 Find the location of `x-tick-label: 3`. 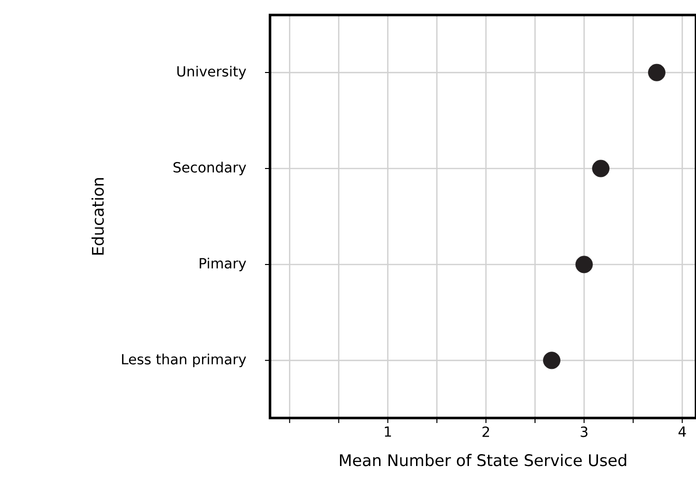

x-tick-label: 3 is located at coordinates (584, 432).